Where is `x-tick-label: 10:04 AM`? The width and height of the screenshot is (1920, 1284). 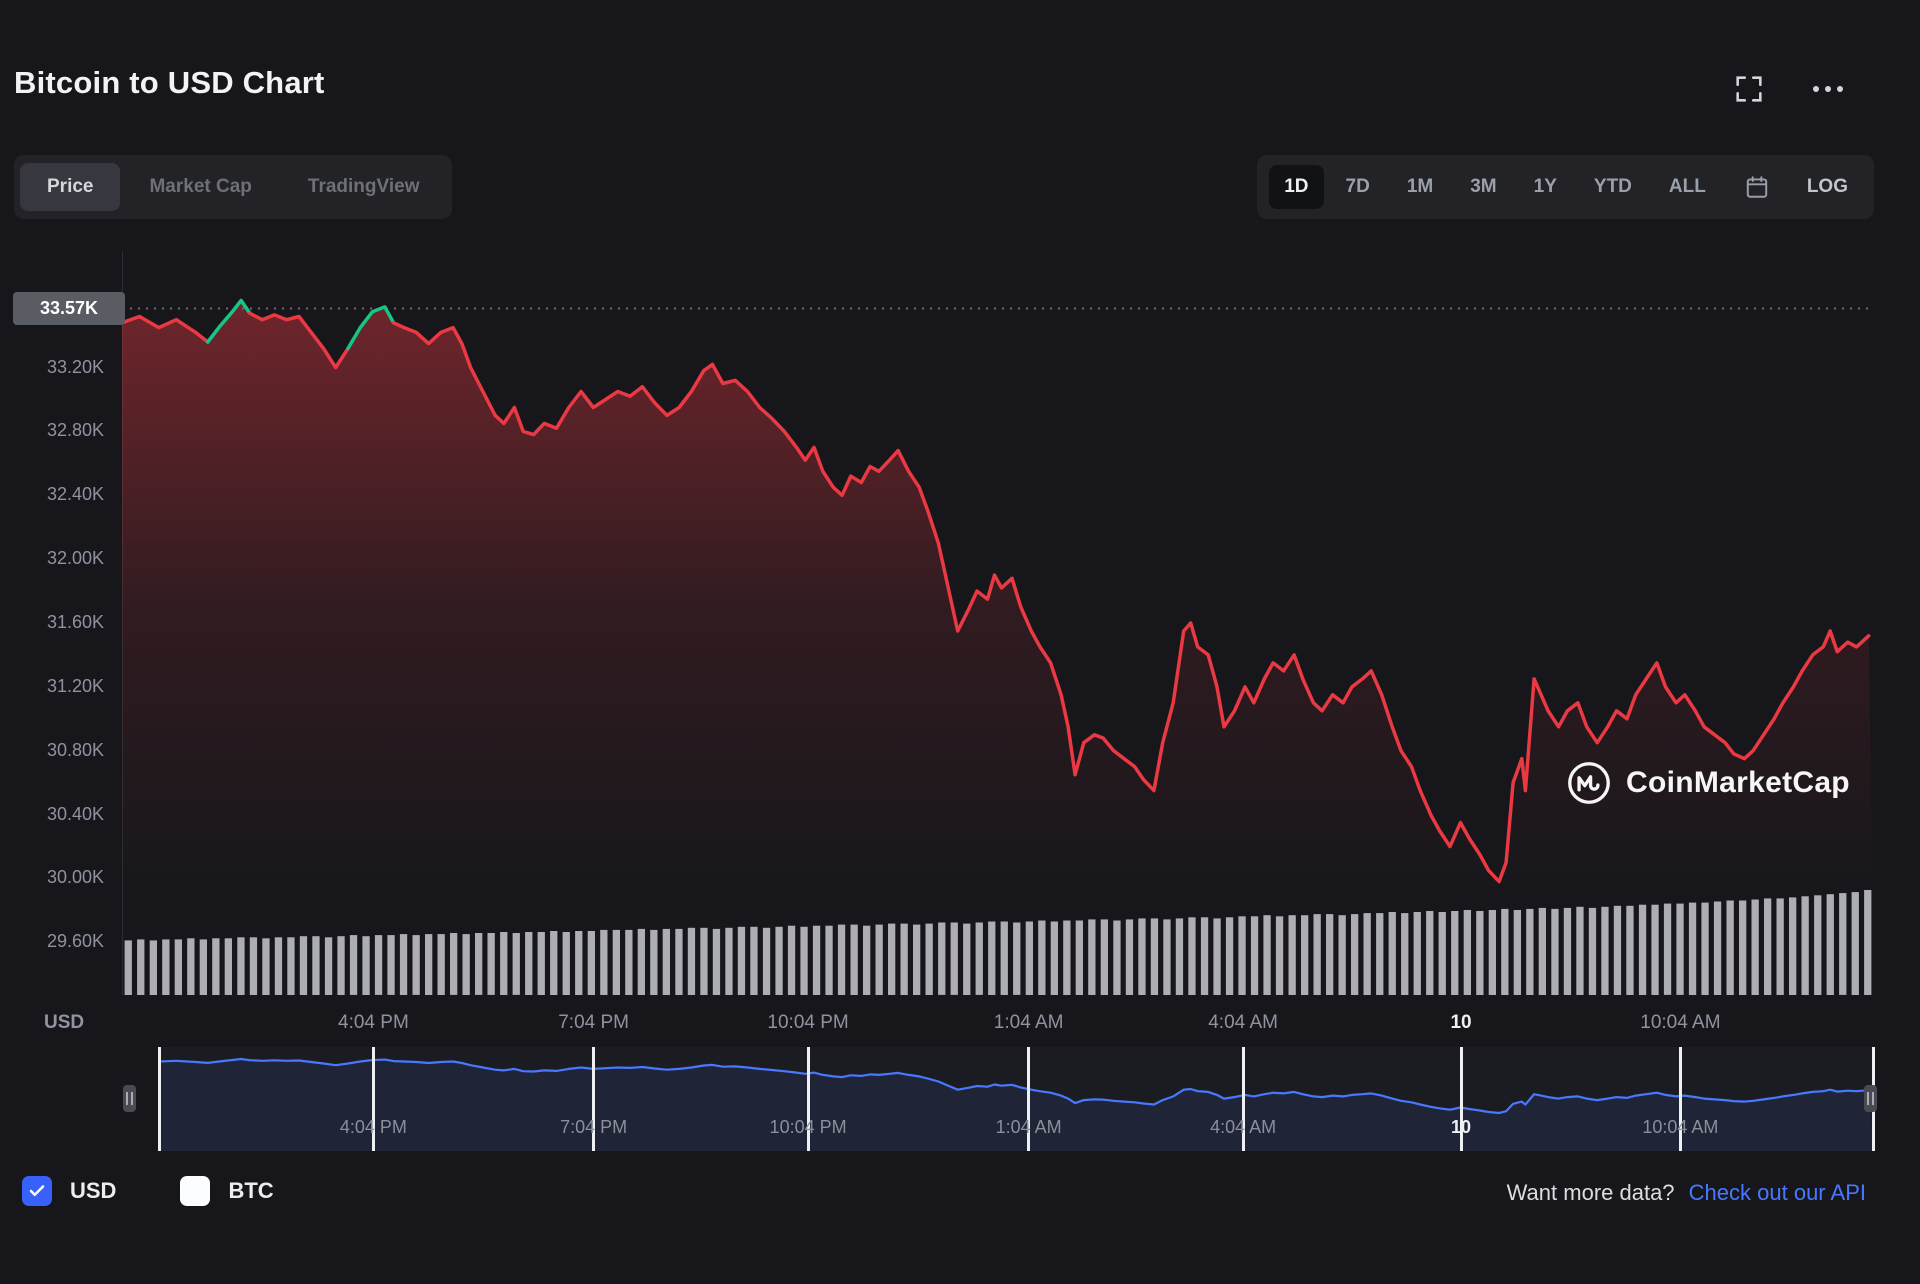
x-tick-label: 10:04 AM is located at coordinates (1680, 1022).